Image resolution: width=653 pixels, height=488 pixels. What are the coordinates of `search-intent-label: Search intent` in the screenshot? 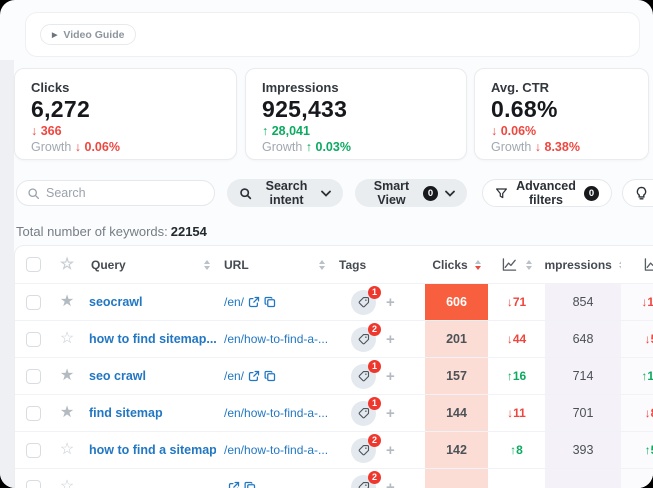 It's located at (286, 193).